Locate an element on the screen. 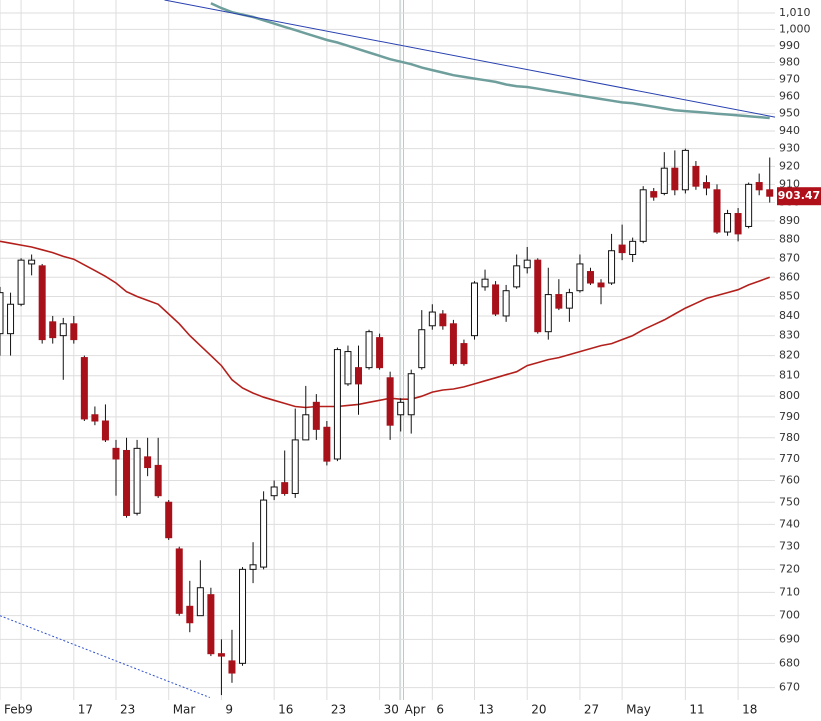 The image size is (821, 721). y-tick-label: 700 is located at coordinates (789, 615).